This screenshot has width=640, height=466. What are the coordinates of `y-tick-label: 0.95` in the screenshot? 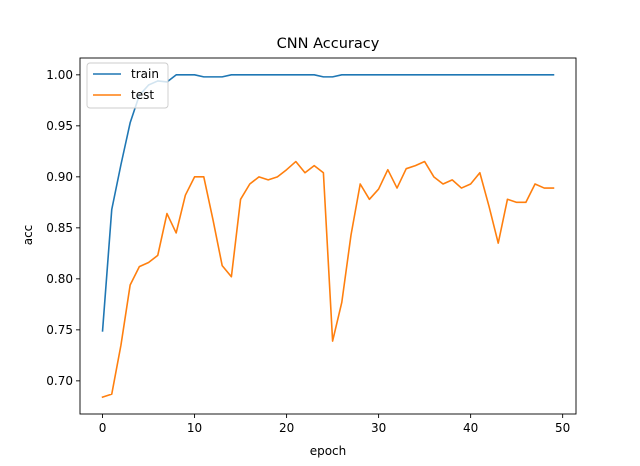 It's located at (59, 126).